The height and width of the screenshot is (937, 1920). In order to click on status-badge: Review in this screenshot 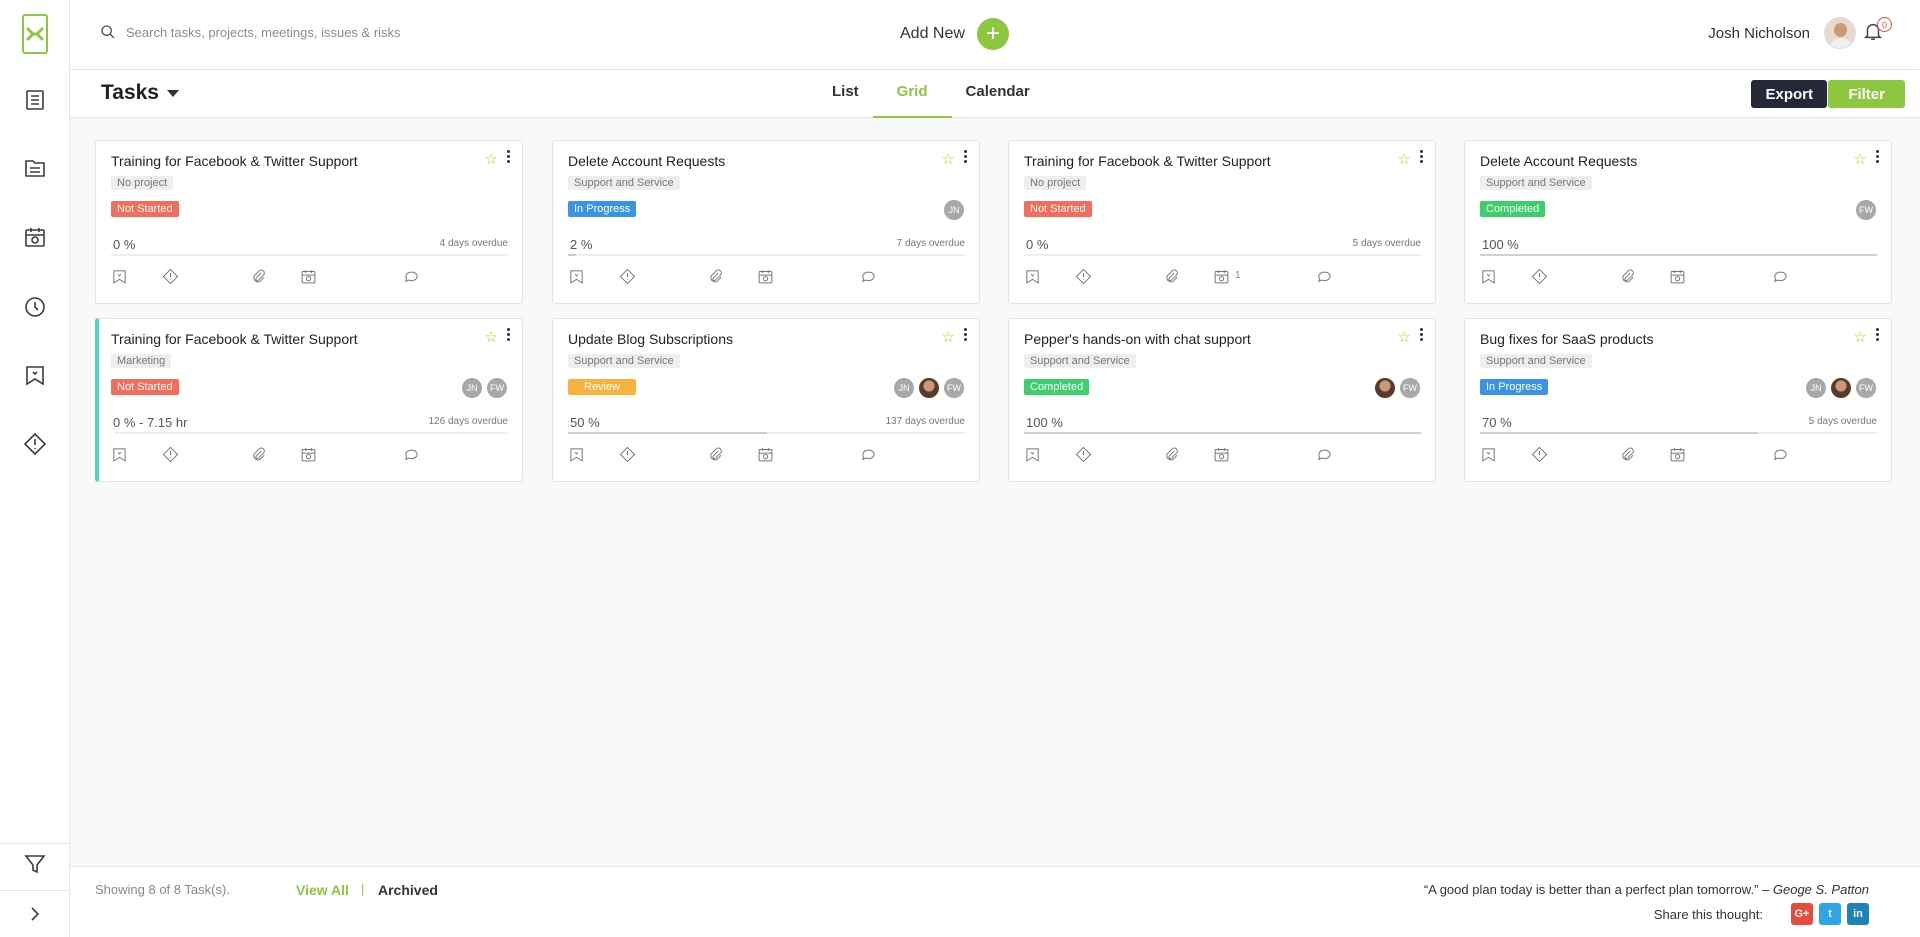, I will do `click(602, 387)`.